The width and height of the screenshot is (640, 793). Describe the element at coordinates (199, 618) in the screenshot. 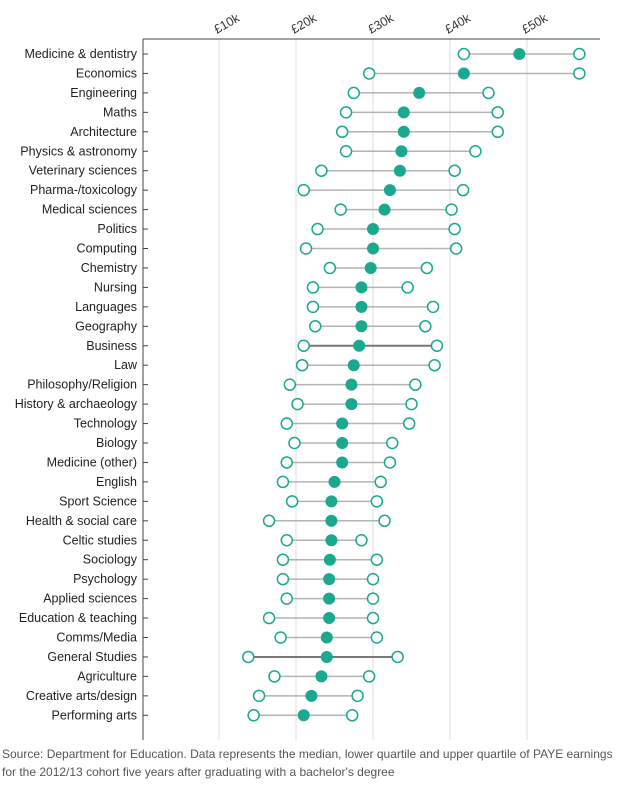

I see `data-row: Education & teaching` at that location.